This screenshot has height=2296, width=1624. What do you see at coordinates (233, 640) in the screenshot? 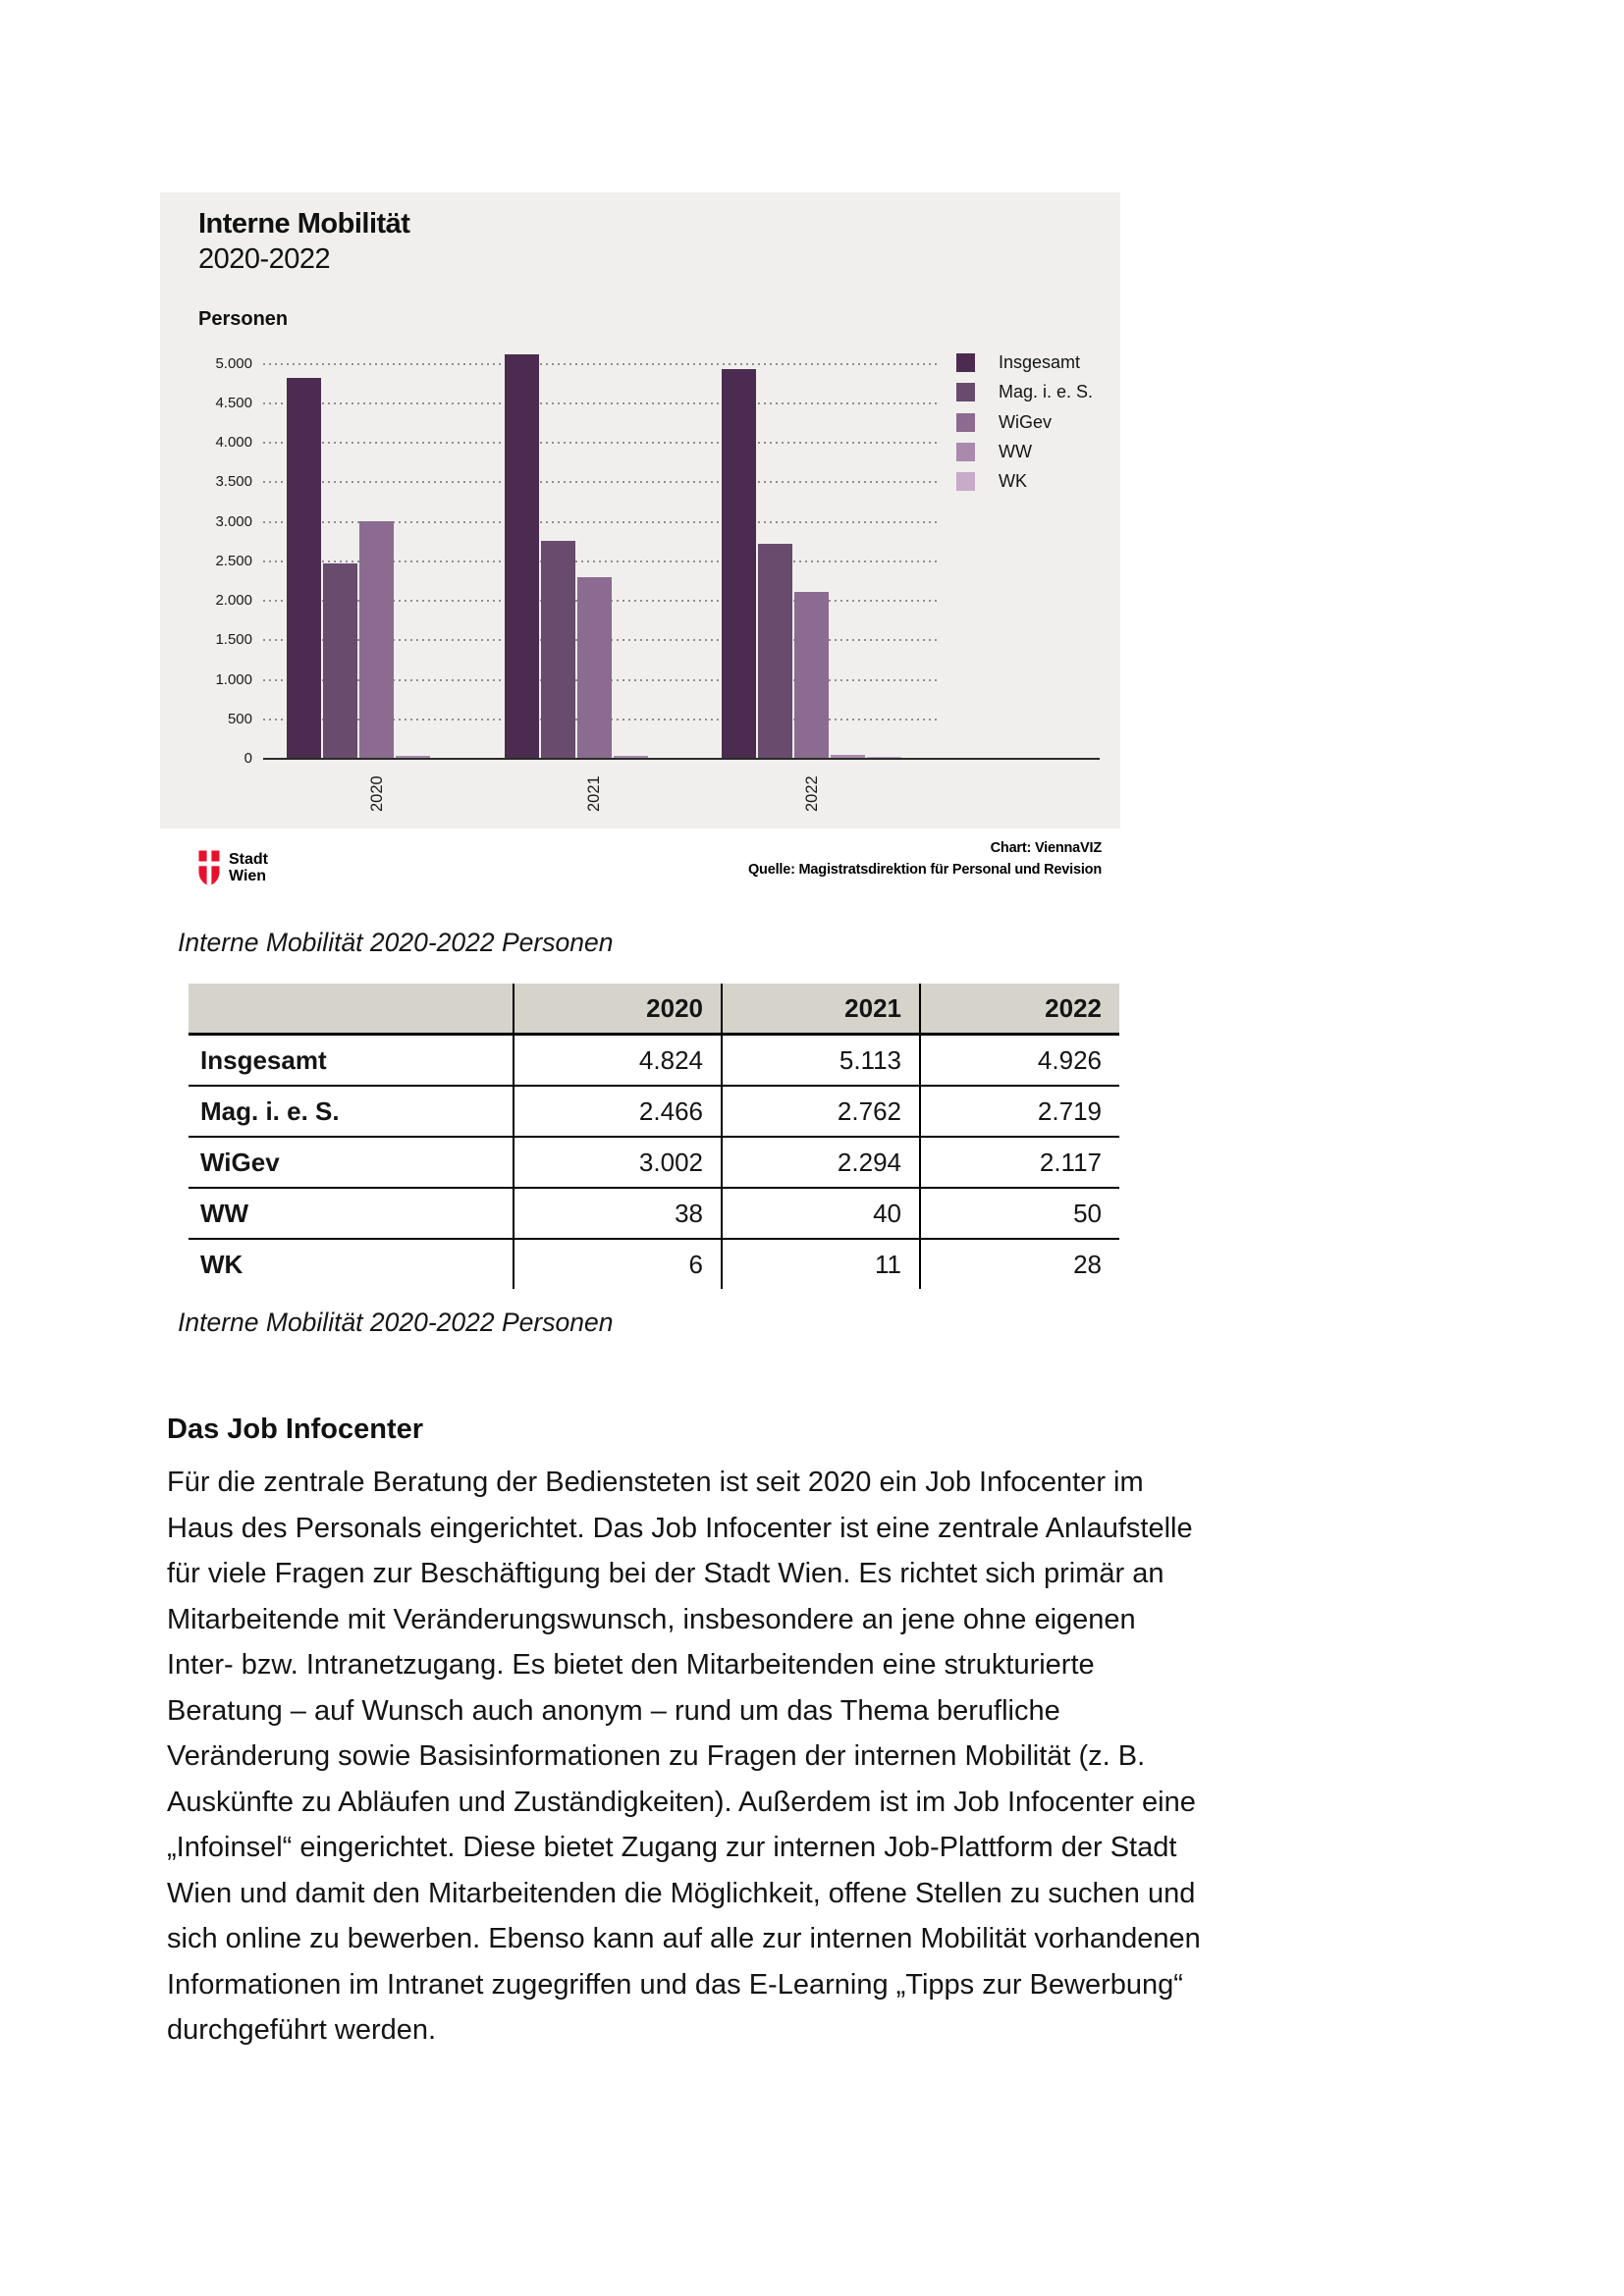
I see `y-axis-tick-label: 1.500` at bounding box center [233, 640].